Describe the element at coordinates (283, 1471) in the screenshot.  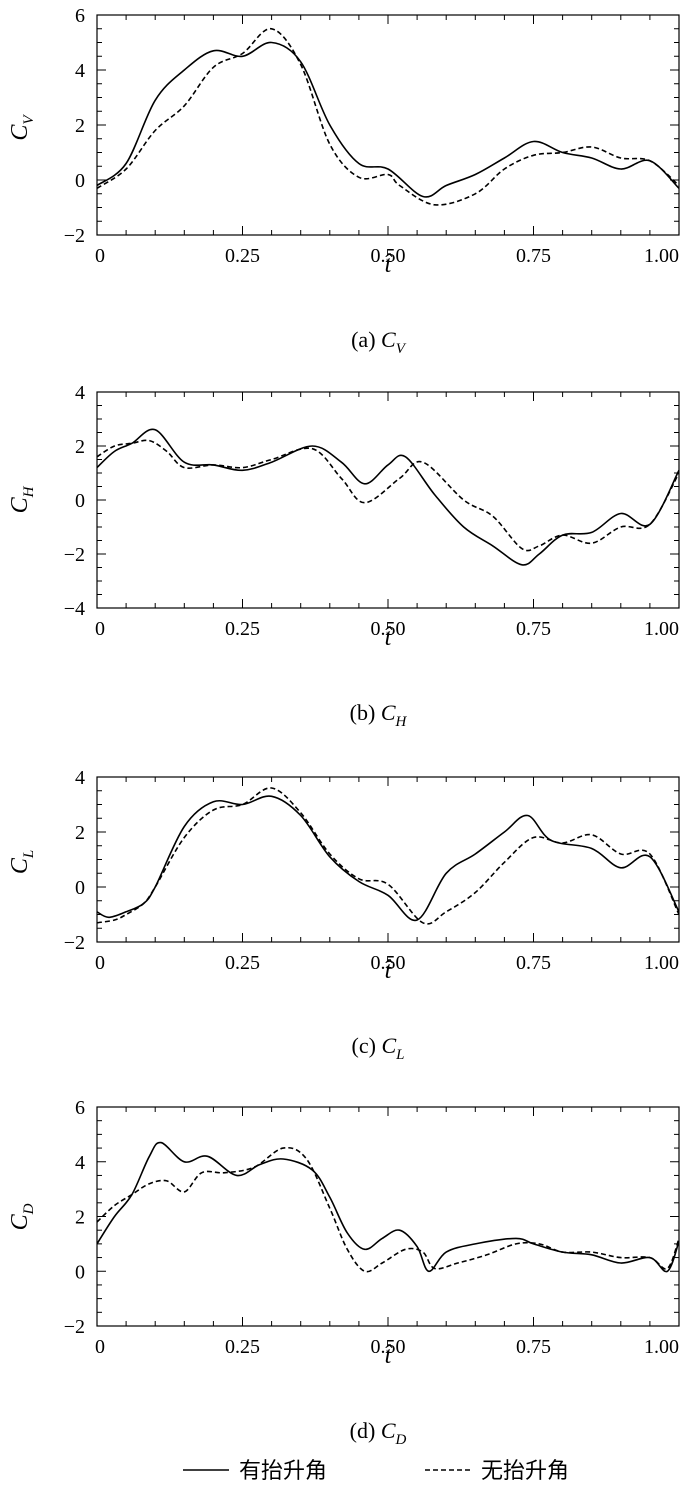
I see `legend-label: 有抬升角` at that location.